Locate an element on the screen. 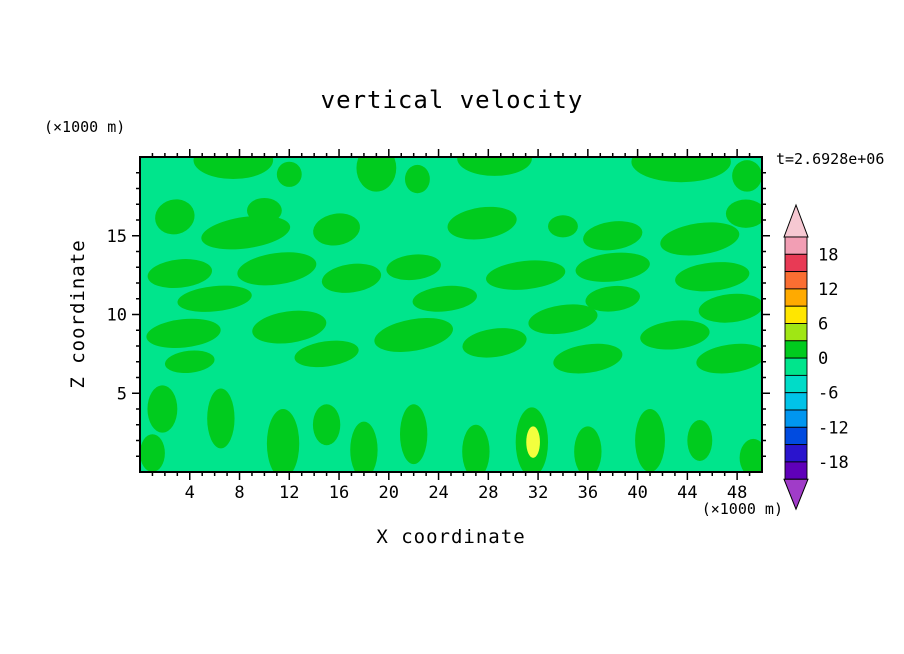 The image size is (904, 654). colorbar-label: 18 is located at coordinates (828, 255).